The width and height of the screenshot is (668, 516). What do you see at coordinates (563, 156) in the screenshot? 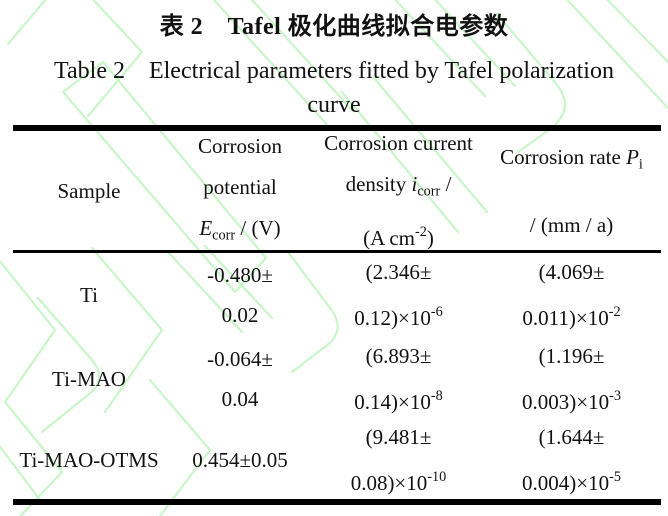
I see `text-corrosion-rate: Corrosion rate` at bounding box center [563, 156].